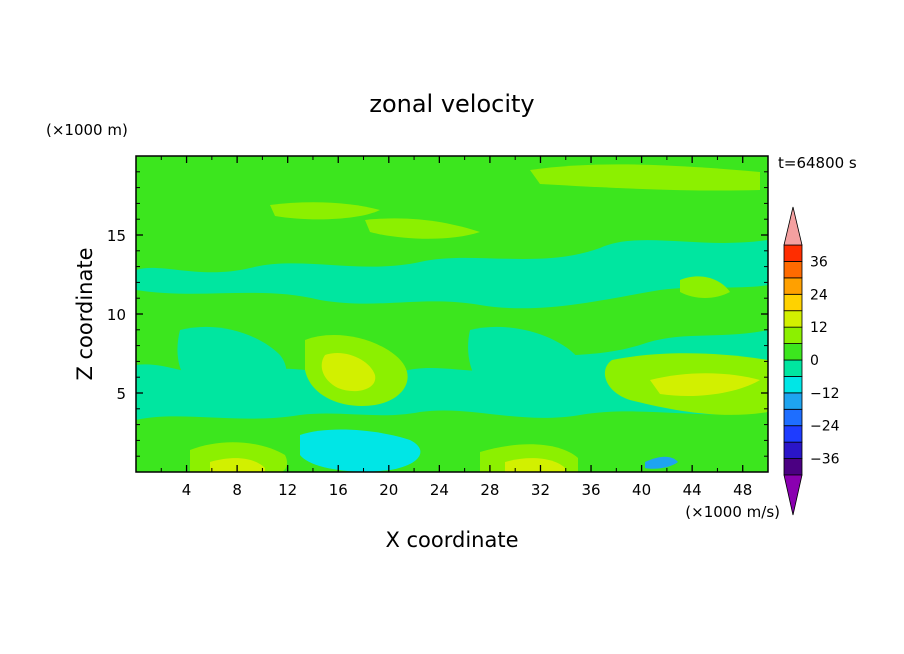 This screenshot has height=654, width=904. Describe the element at coordinates (590, 490) in the screenshot. I see `x-tick-label: 36` at that location.